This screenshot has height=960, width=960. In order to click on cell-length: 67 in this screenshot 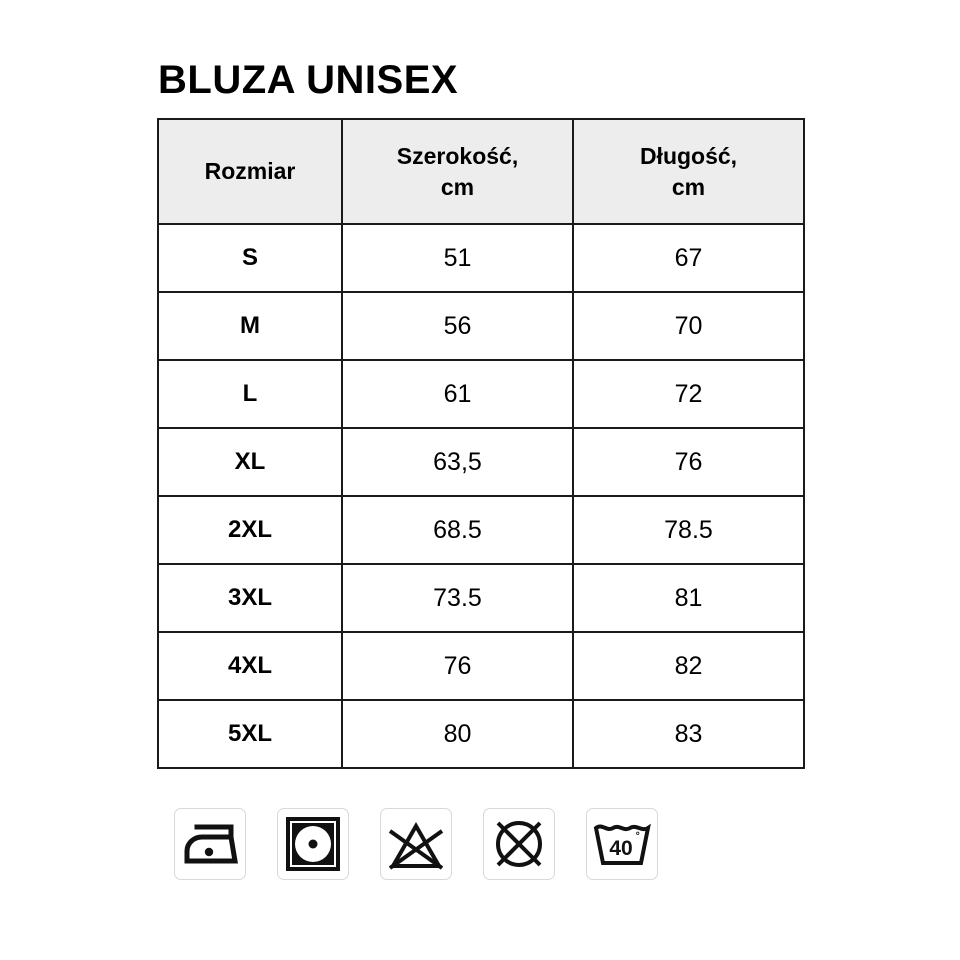, I will do `click(688, 258)`.